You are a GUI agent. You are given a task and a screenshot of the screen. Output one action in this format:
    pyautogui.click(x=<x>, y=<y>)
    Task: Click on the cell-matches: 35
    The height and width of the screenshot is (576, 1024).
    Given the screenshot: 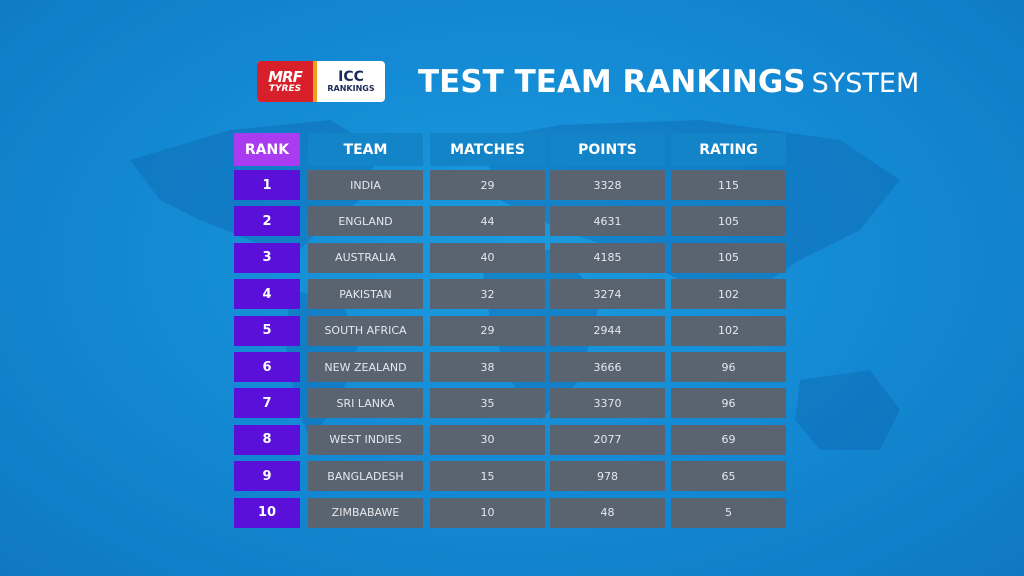 What is the action you would take?
    pyautogui.click(x=487, y=403)
    